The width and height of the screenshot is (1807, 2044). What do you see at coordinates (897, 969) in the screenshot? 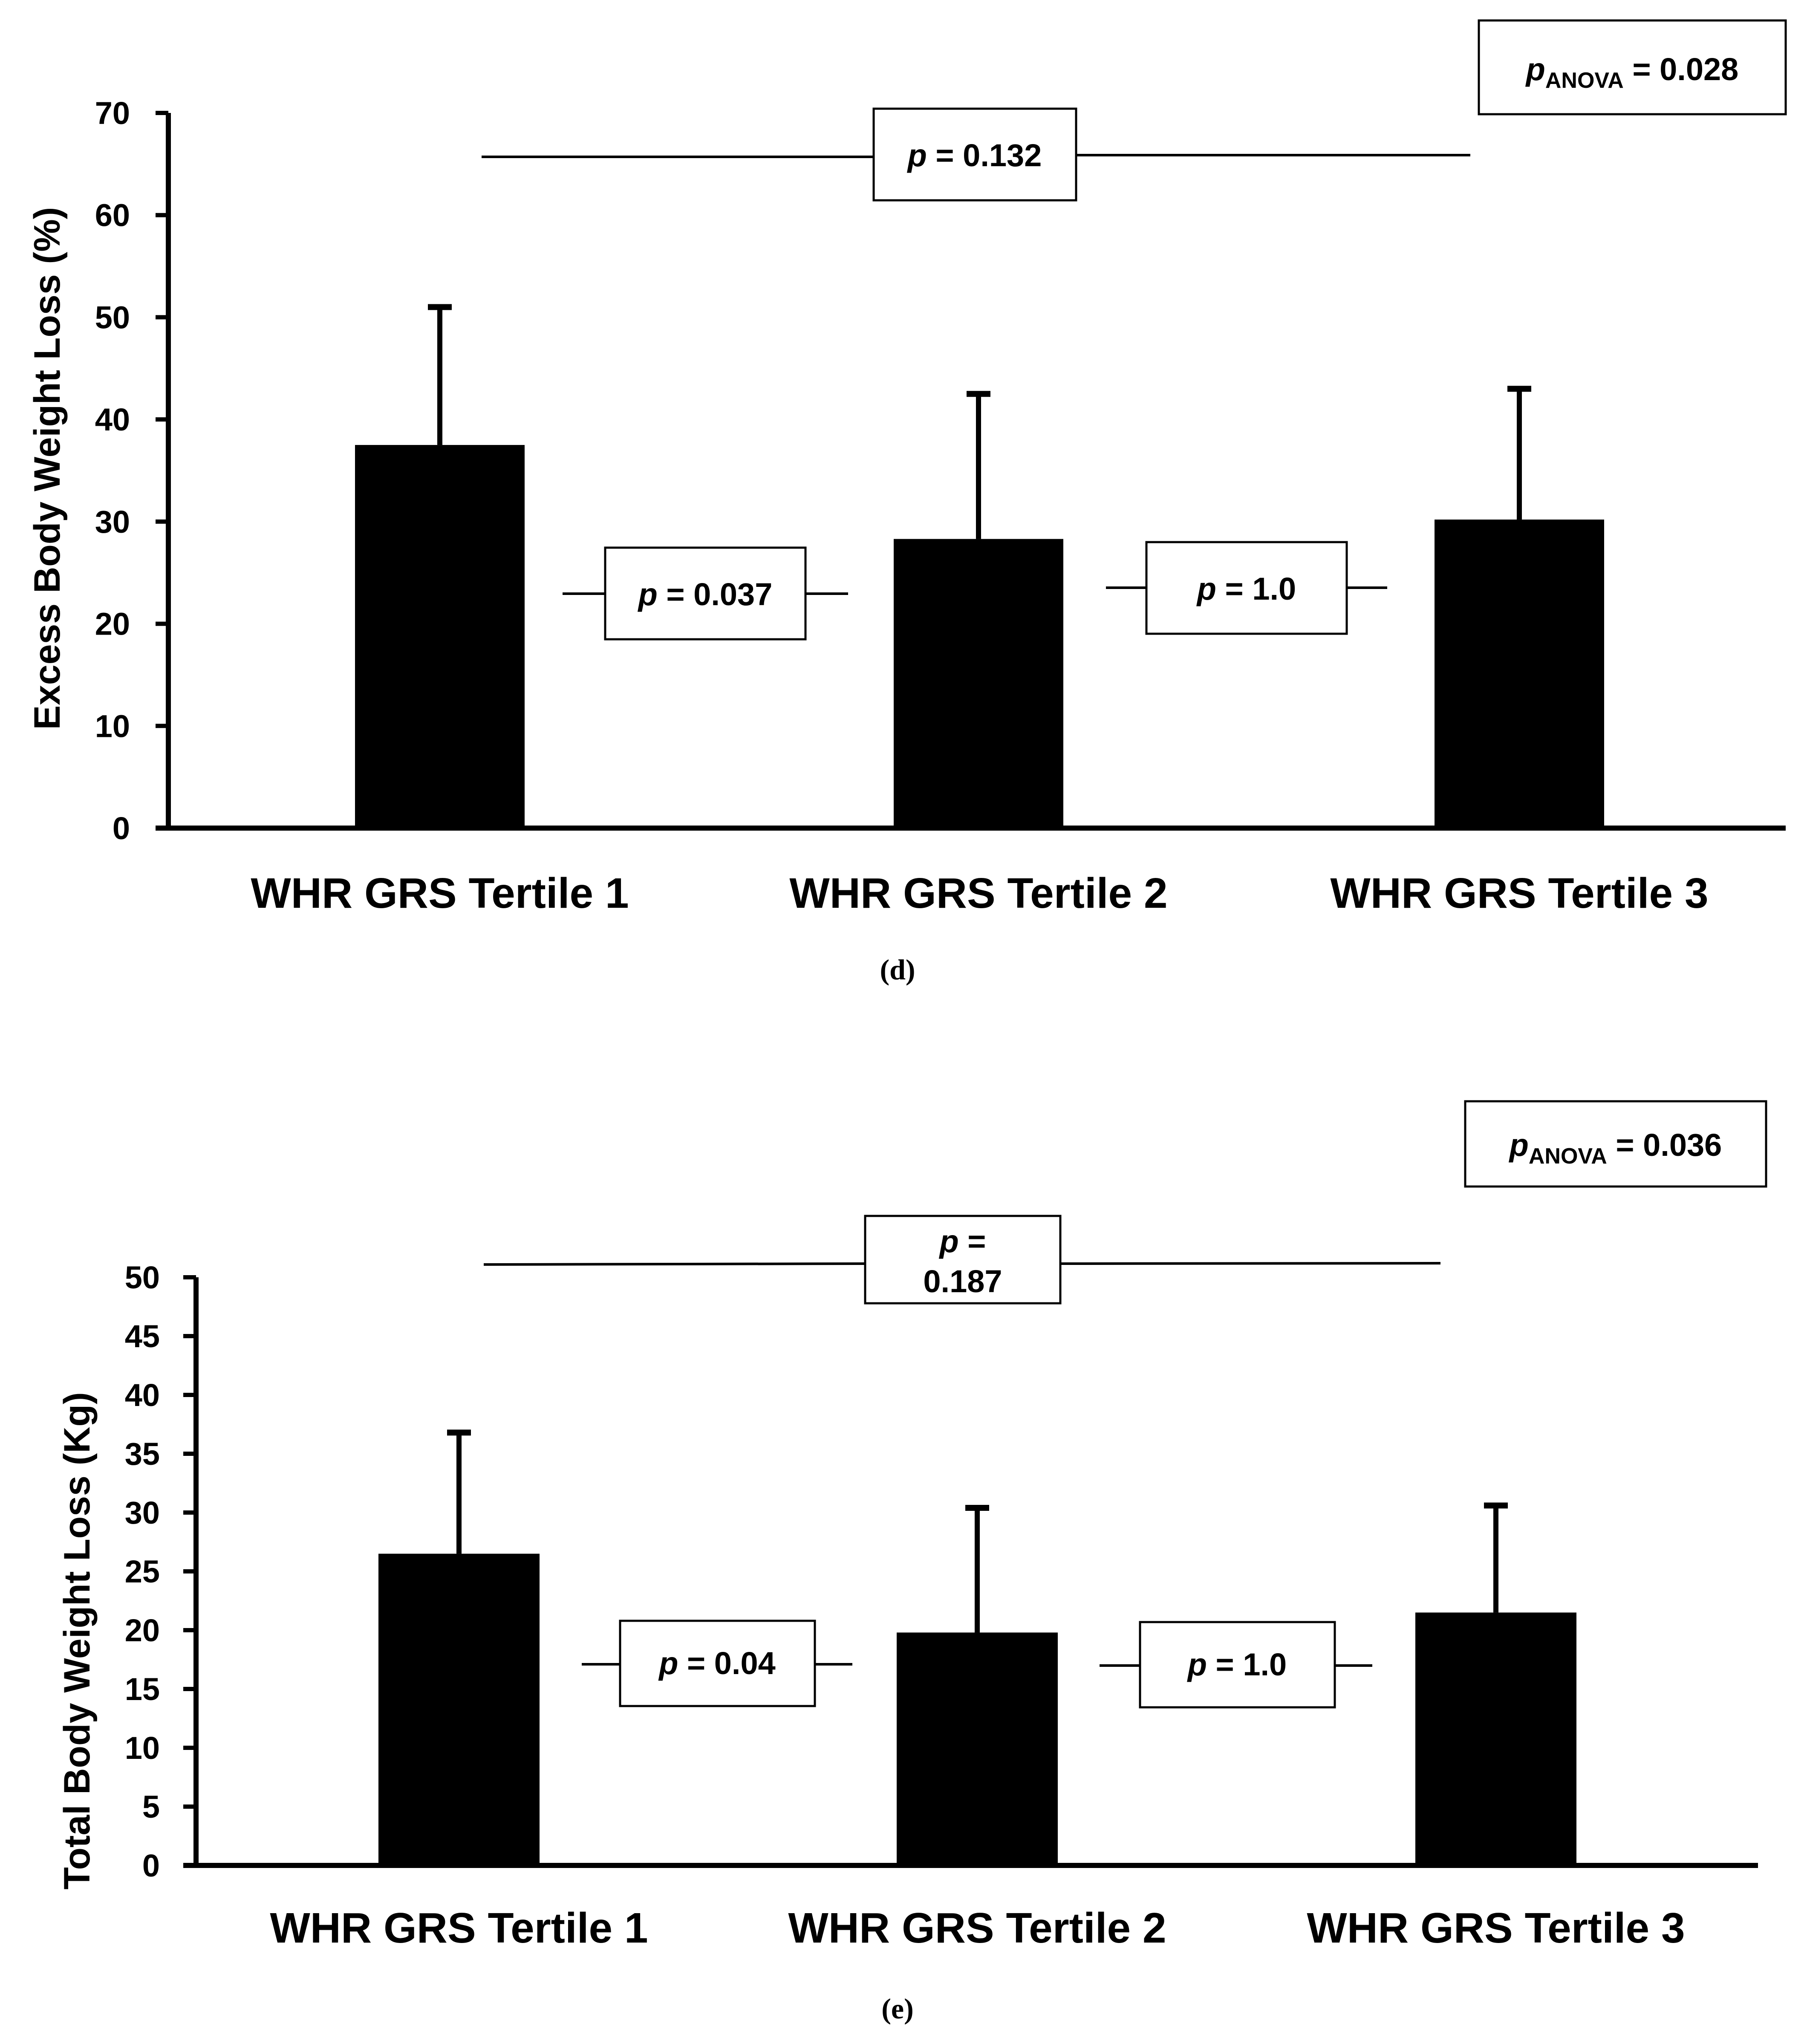
I see `panel-label: (d)` at bounding box center [897, 969].